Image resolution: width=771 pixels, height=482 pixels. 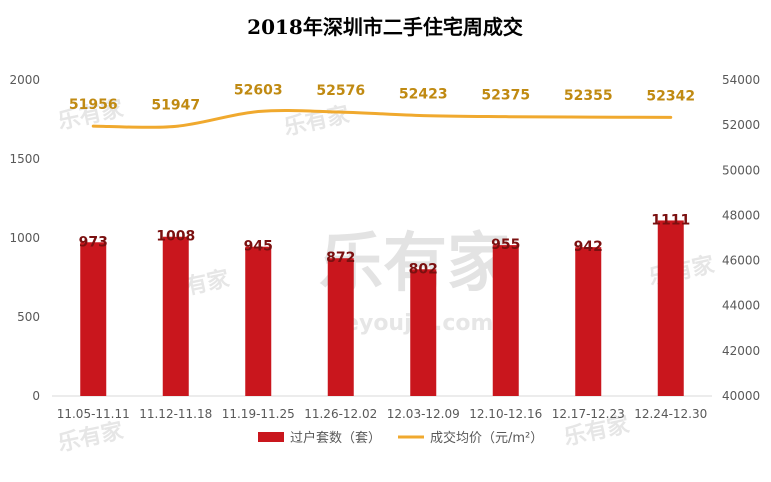 What do you see at coordinates (175, 237) in the screenshot?
I see `bar-value-label: 1008` at bounding box center [175, 237].